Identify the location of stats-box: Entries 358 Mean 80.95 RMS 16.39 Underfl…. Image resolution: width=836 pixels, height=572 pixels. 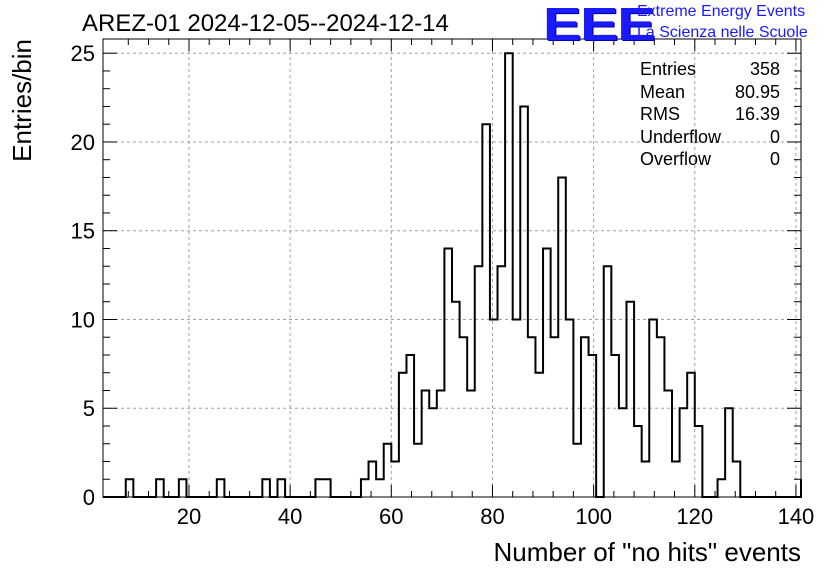
(710, 114).